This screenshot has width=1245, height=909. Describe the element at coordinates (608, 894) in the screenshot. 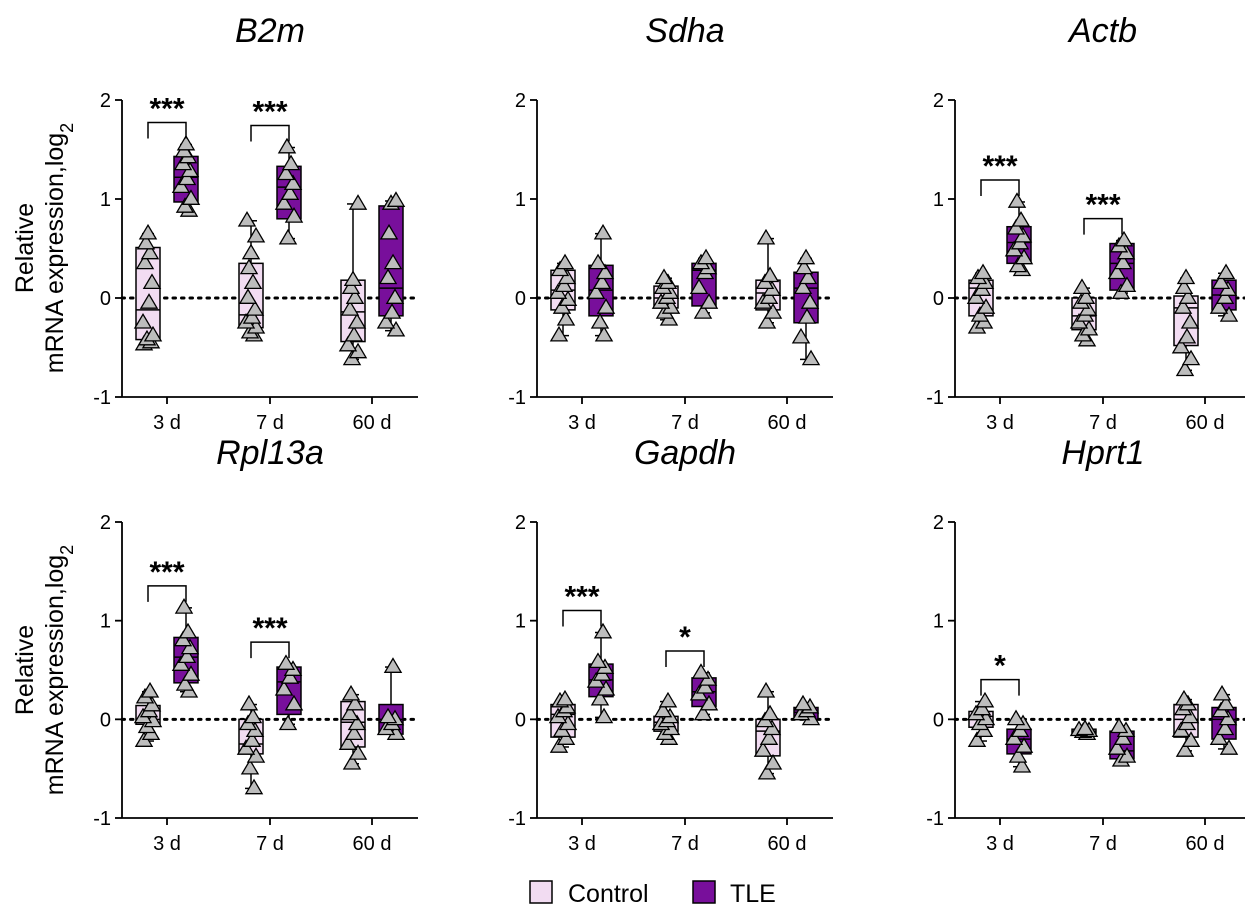

I see `legend-label-control: Control` at that location.